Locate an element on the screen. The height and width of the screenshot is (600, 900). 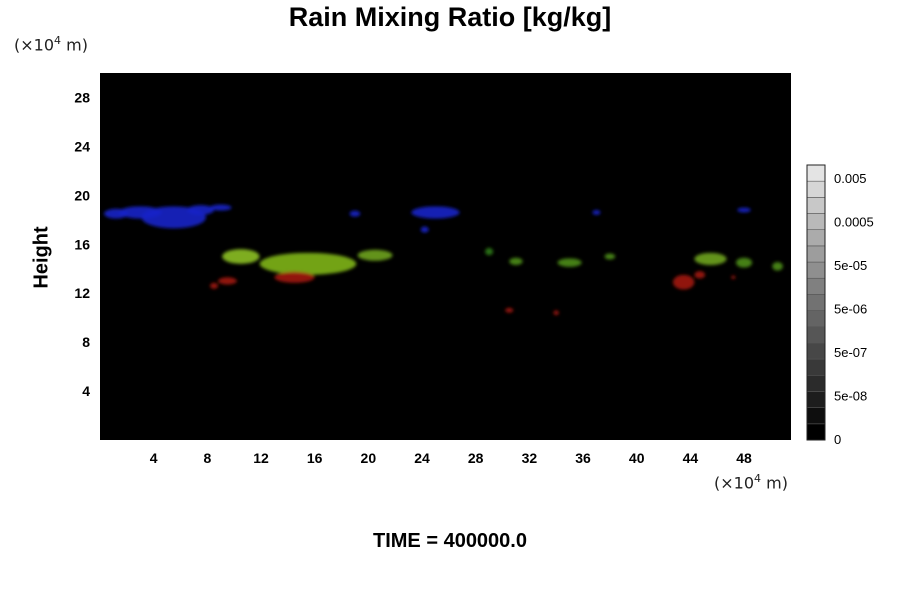
x-tick-label: 12 is located at coordinates (261, 458).